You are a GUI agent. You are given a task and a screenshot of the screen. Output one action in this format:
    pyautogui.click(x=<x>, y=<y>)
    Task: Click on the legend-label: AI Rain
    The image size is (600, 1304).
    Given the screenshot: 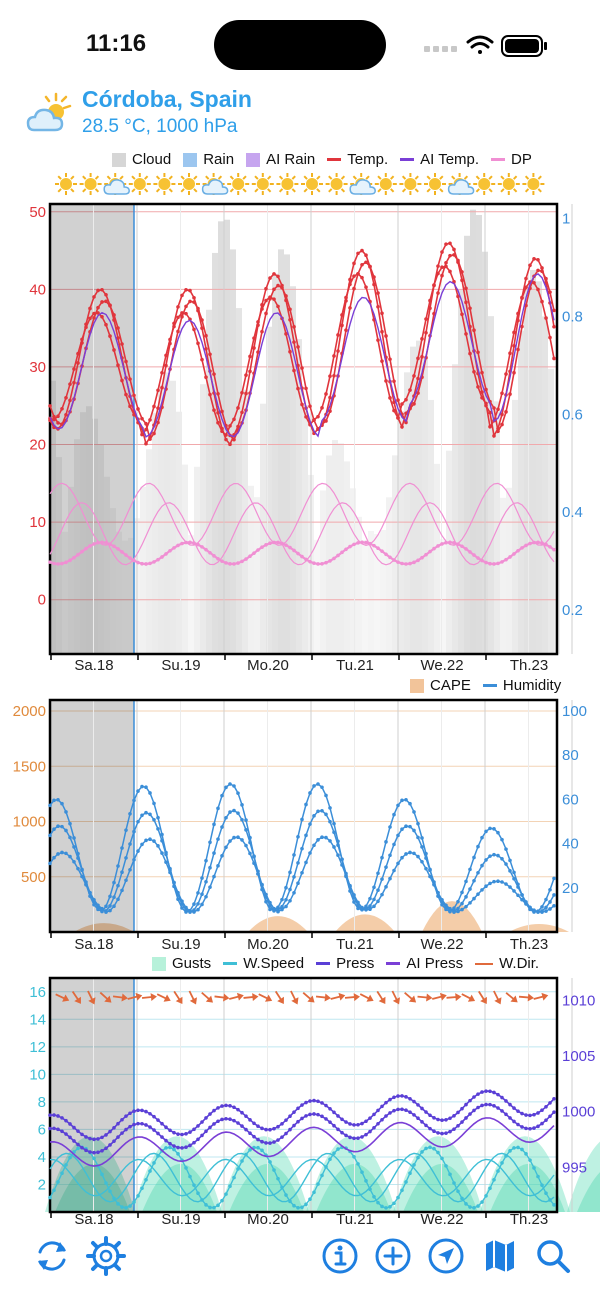 What is the action you would take?
    pyautogui.click(x=291, y=159)
    